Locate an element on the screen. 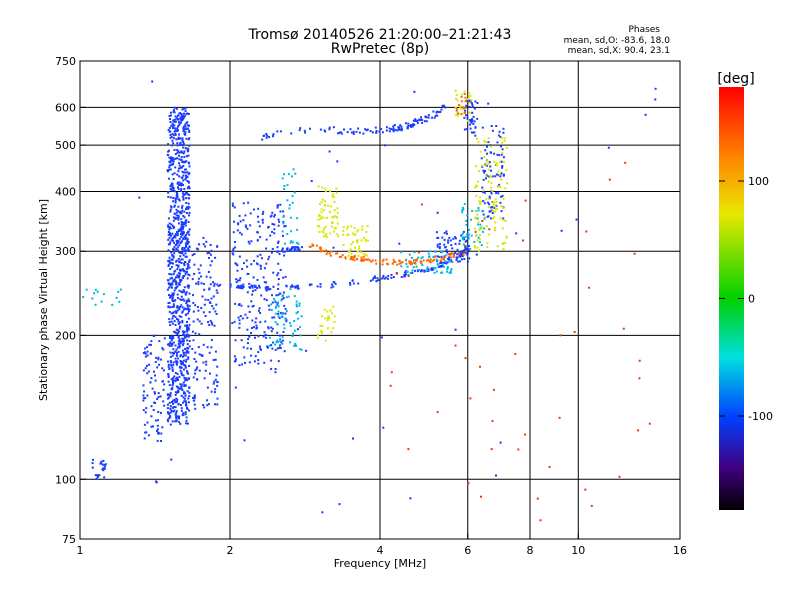  chart-title: Tromsø 20140526 21:20:00–21:21:43 is located at coordinates (380, 35).